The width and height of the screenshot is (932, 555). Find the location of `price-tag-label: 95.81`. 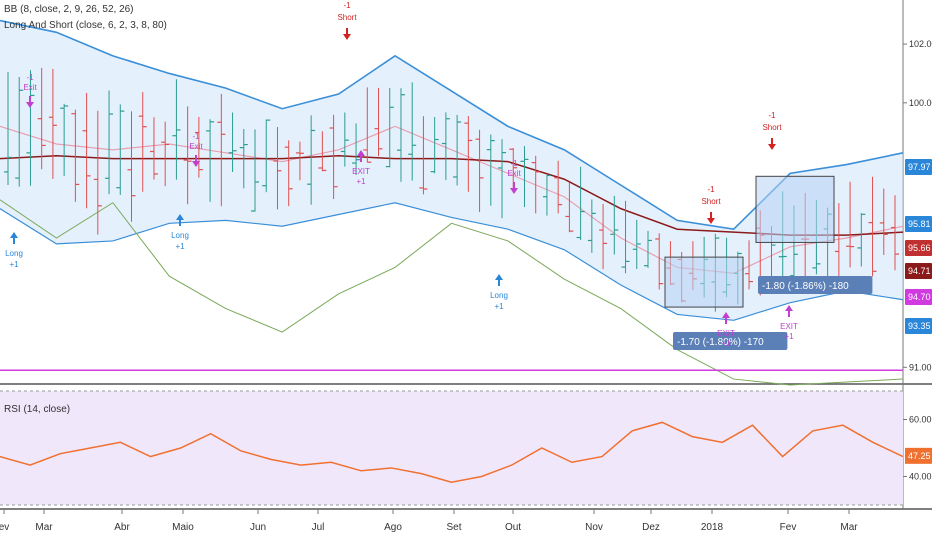

price-tag-label: 95.81 is located at coordinates (919, 224).